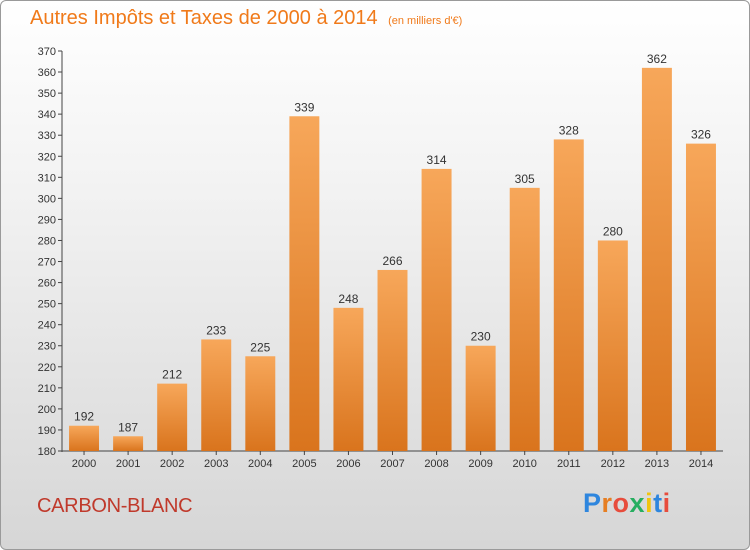 This screenshot has height=550, width=750. I want to click on y-tick-label: 310, so click(47, 178).